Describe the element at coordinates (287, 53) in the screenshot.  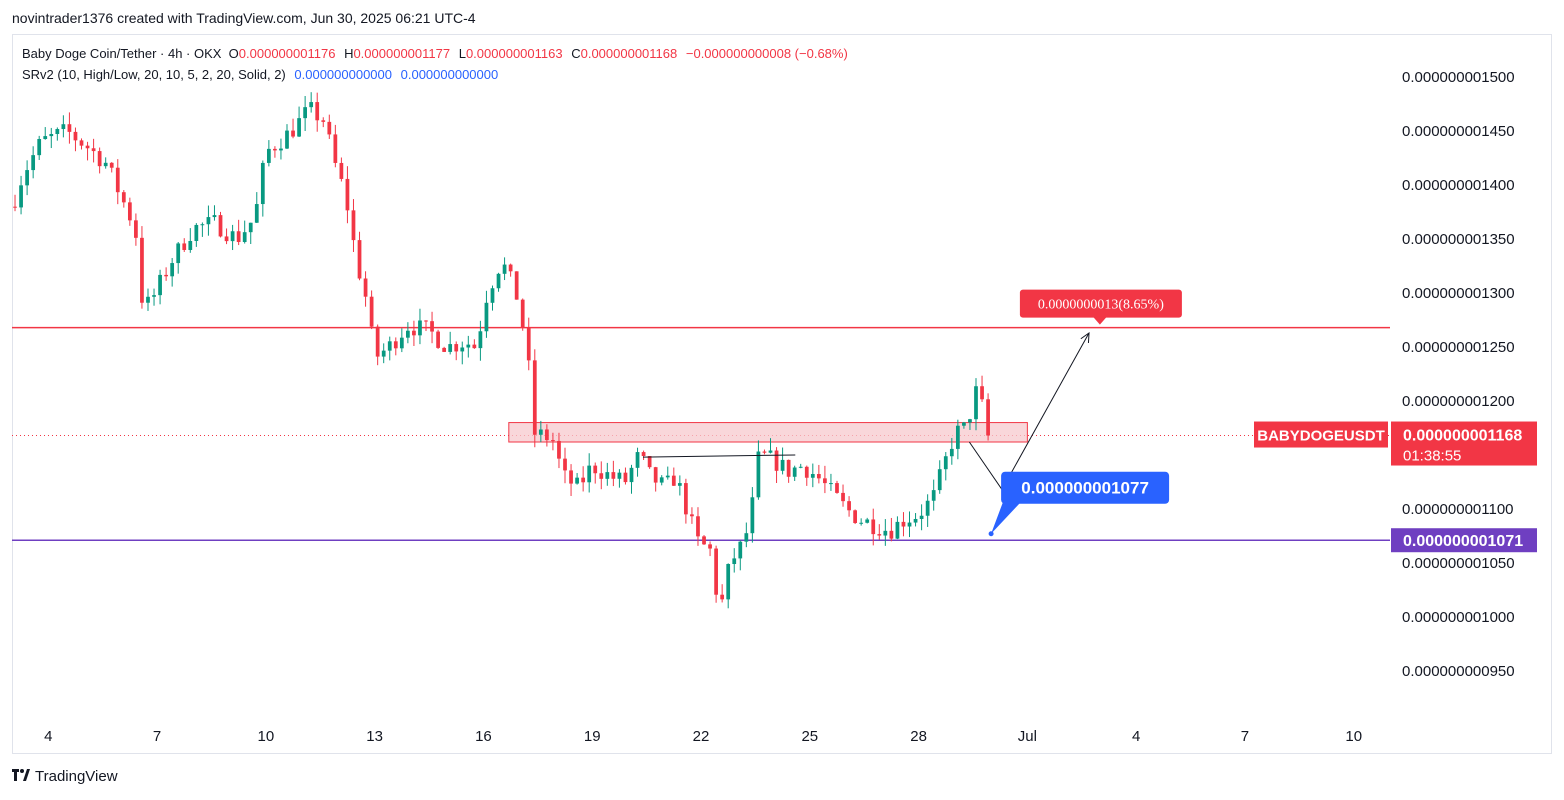
I see `open-value: 0.000000001176` at that location.